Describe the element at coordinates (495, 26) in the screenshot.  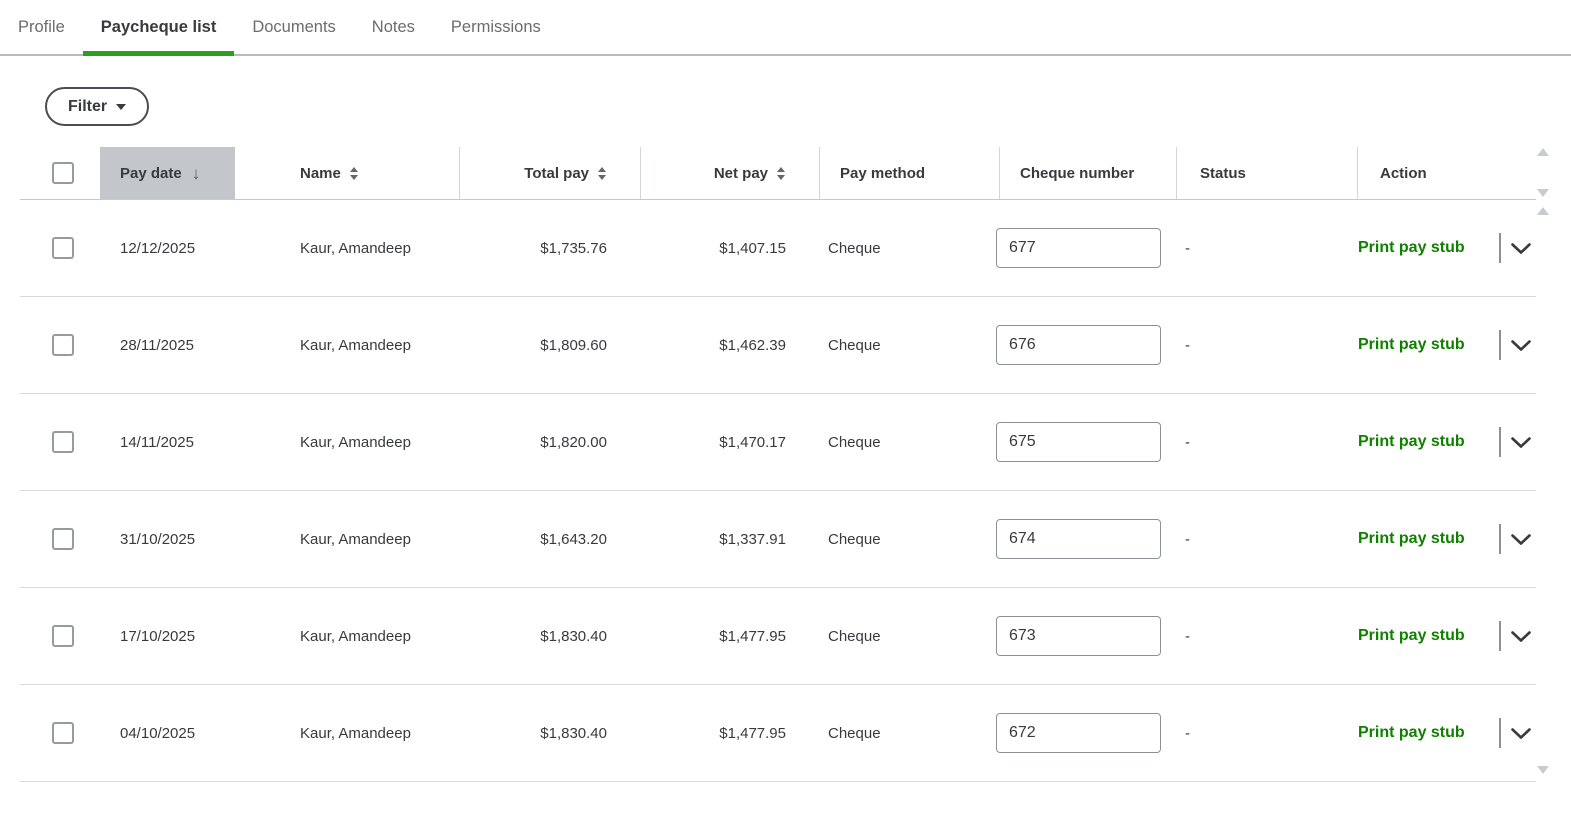
I see `tab-permissions: Permissions` at that location.